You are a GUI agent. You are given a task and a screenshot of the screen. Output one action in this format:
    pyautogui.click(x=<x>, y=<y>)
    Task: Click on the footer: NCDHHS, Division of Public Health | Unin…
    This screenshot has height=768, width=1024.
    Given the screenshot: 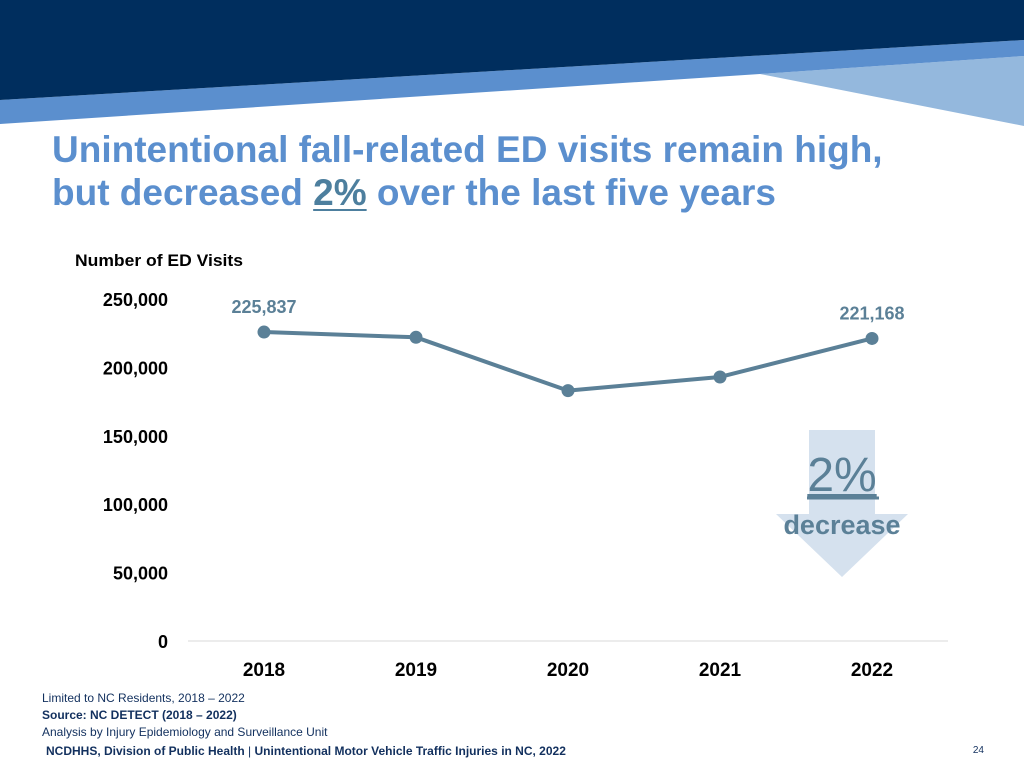 What is the action you would take?
    pyautogui.click(x=306, y=751)
    